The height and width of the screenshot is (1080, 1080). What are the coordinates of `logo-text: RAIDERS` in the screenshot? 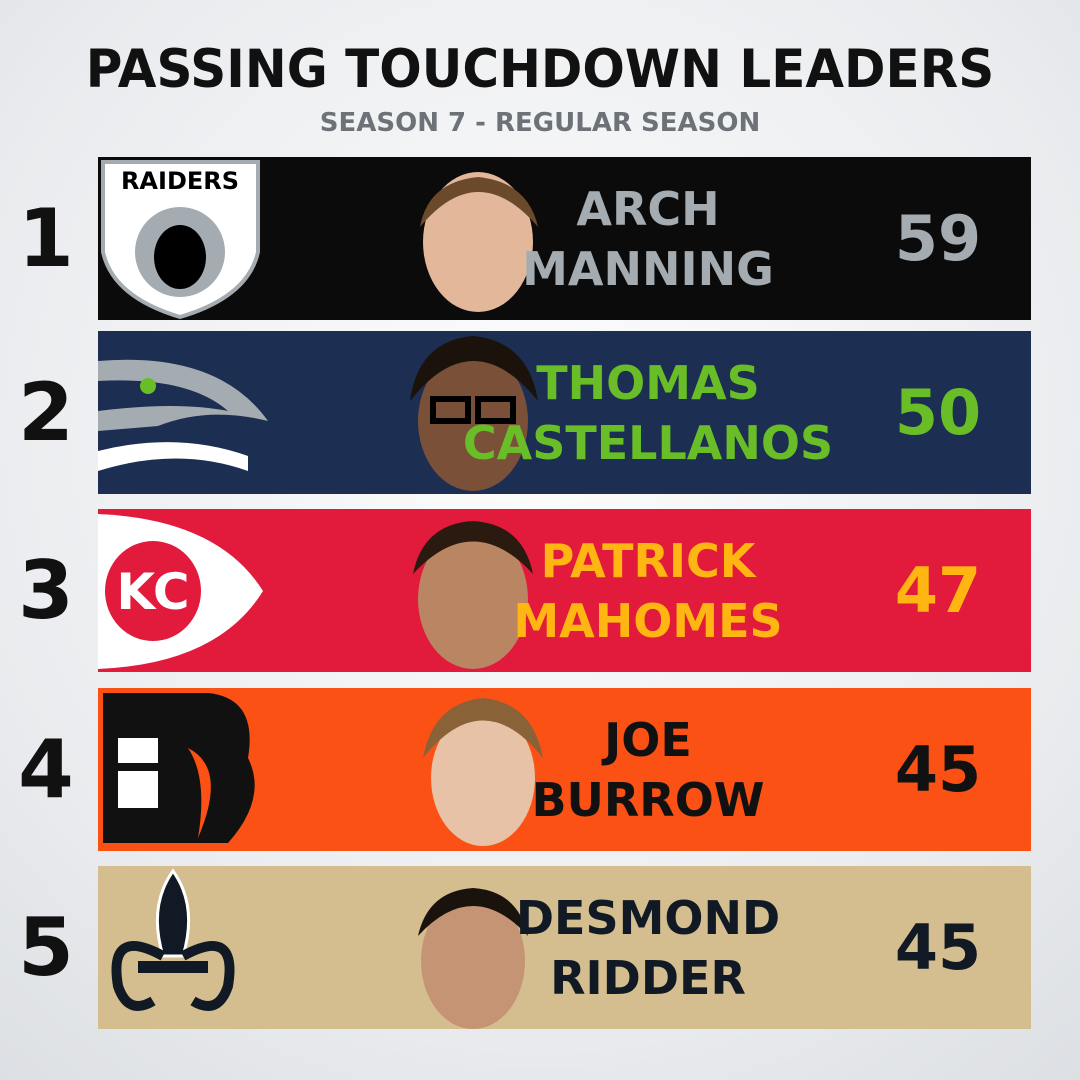 It's located at (180, 181).